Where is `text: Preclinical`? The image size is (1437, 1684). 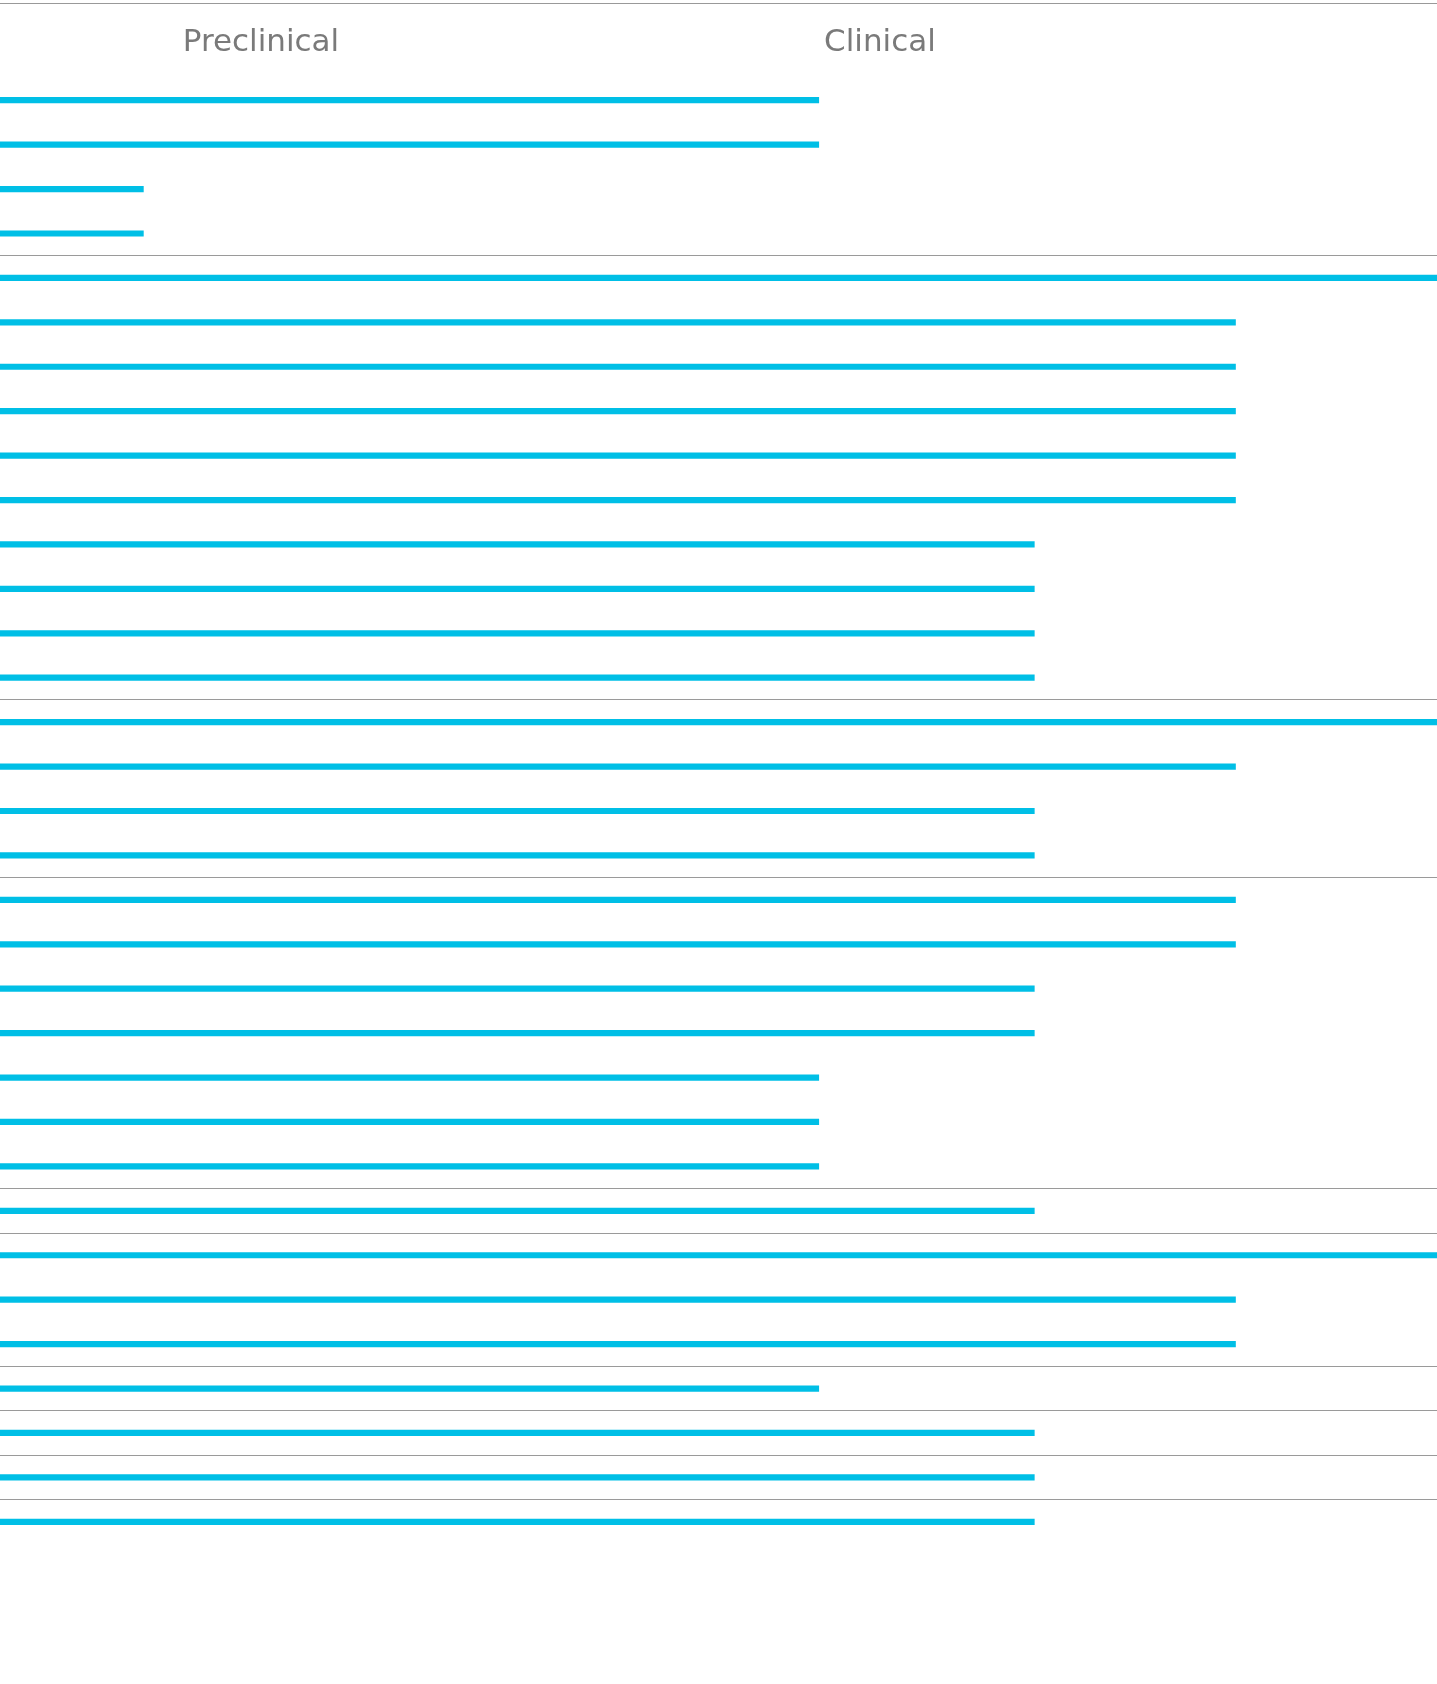
text: Preclinical is located at coordinates (261, 40).